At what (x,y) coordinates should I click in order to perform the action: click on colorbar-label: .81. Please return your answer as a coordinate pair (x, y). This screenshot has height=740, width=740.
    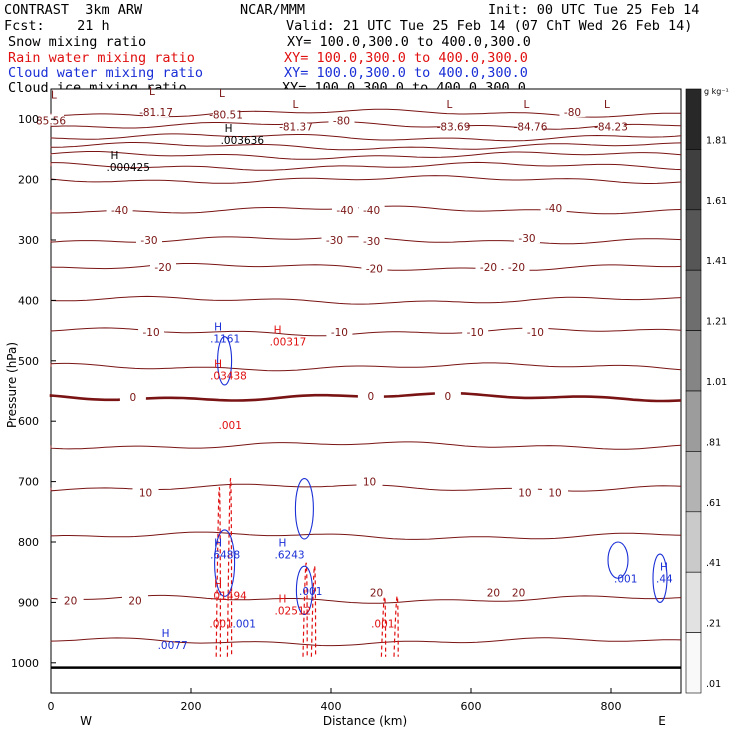
    Looking at the image, I should click on (713, 442).